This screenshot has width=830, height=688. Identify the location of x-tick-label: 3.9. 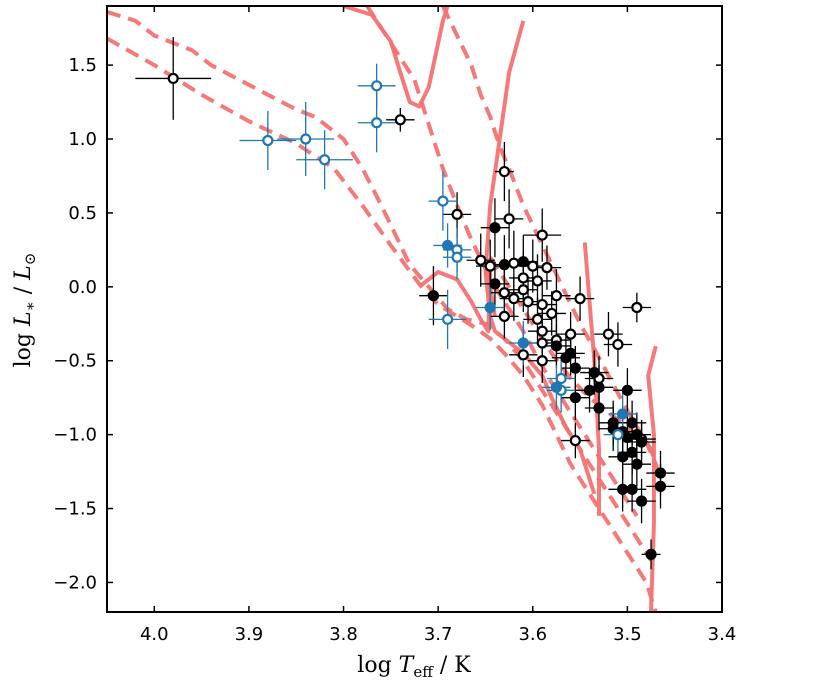
(249, 634).